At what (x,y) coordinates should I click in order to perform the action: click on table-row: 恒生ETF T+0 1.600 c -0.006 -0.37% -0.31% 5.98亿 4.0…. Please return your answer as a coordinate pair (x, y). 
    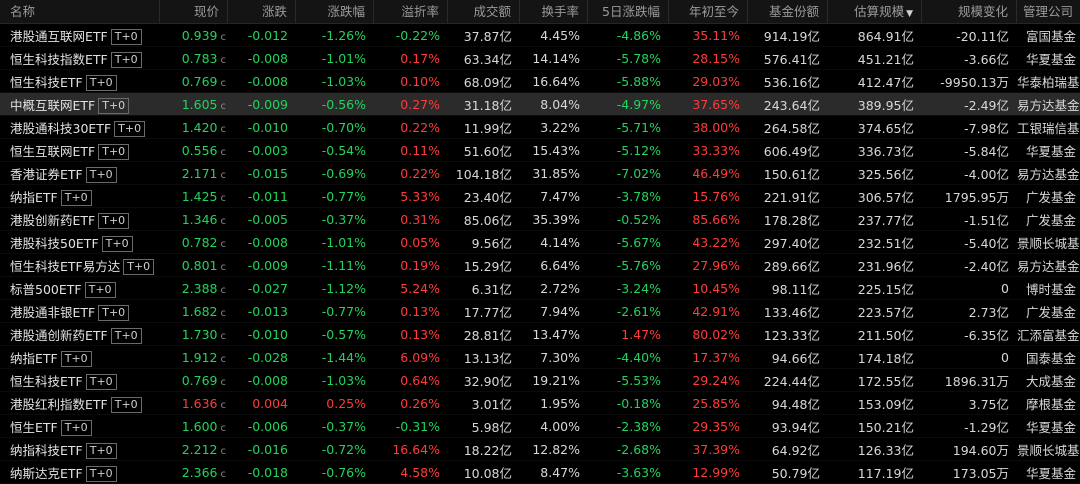
    Looking at the image, I should click on (540, 426).